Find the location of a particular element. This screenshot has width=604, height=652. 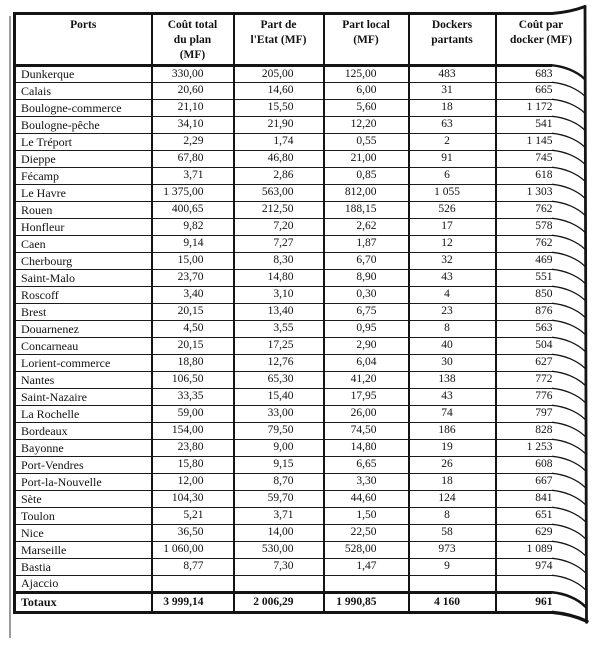

value-cell: 15,50 is located at coordinates (278, 107).